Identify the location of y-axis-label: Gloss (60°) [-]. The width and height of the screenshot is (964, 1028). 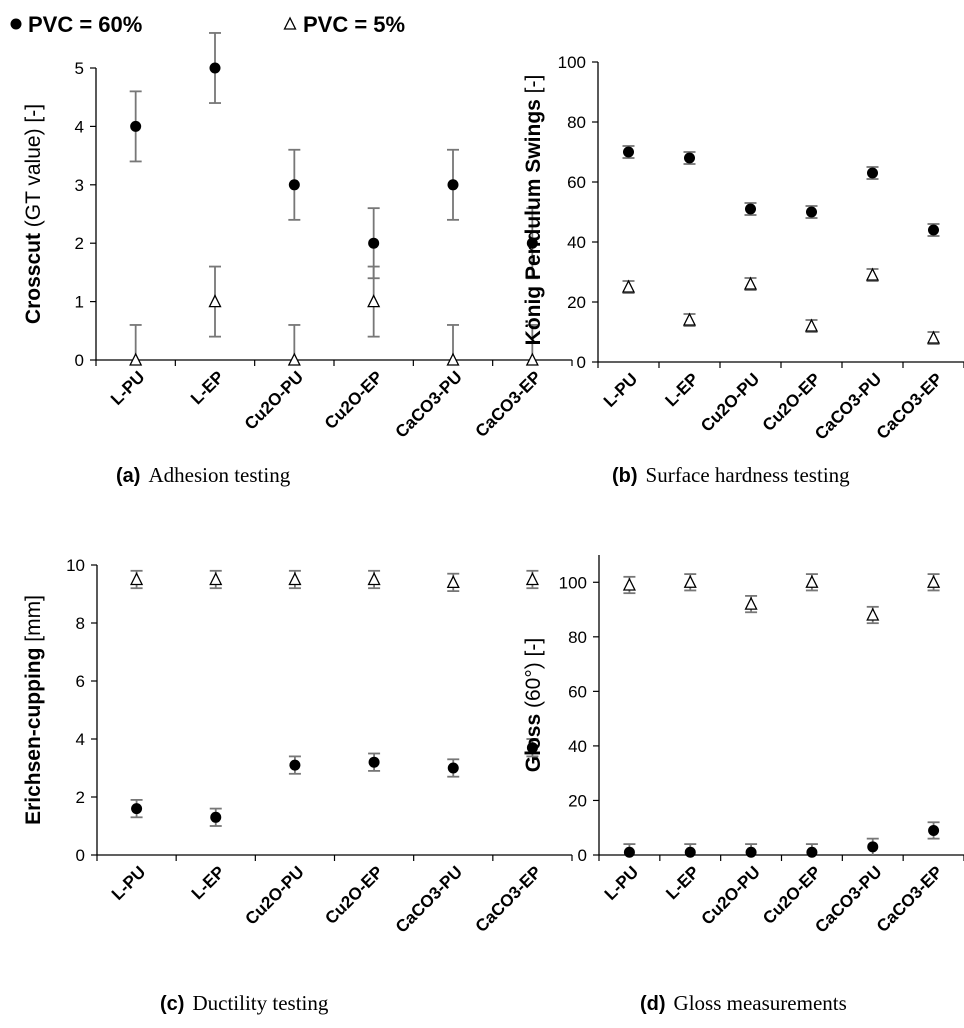
(533, 705).